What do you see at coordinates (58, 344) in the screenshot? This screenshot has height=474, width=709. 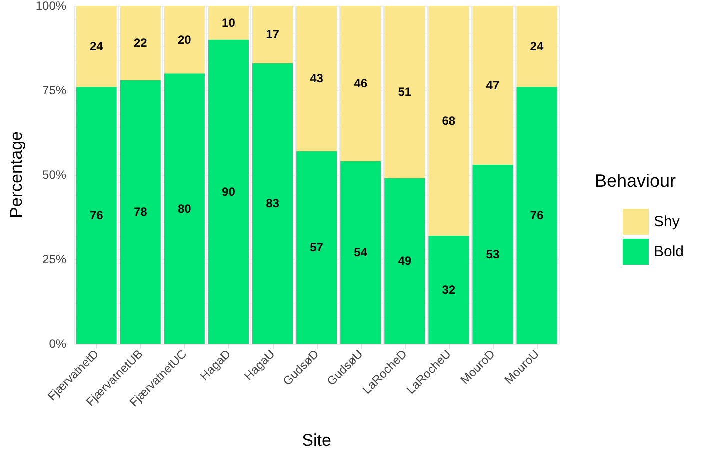 I see `y-tick-label: 0%` at bounding box center [58, 344].